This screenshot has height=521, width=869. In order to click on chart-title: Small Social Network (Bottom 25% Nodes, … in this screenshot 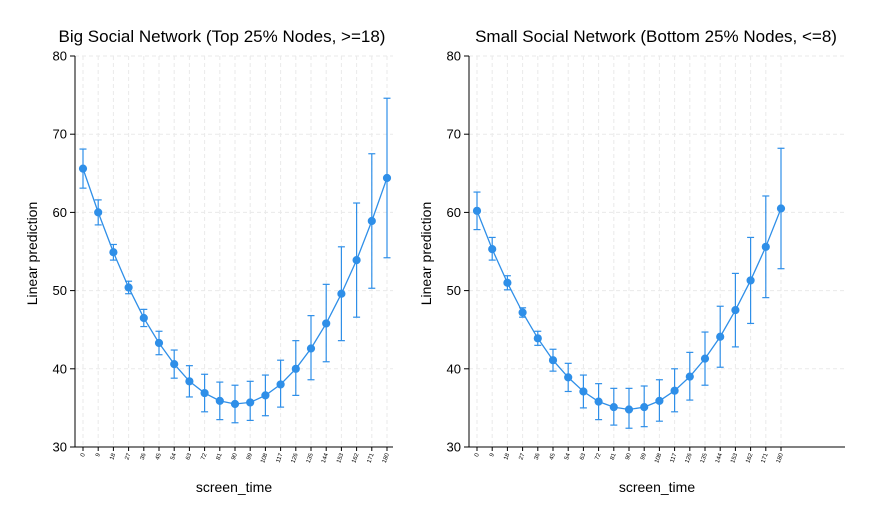, I will do `click(656, 36)`.